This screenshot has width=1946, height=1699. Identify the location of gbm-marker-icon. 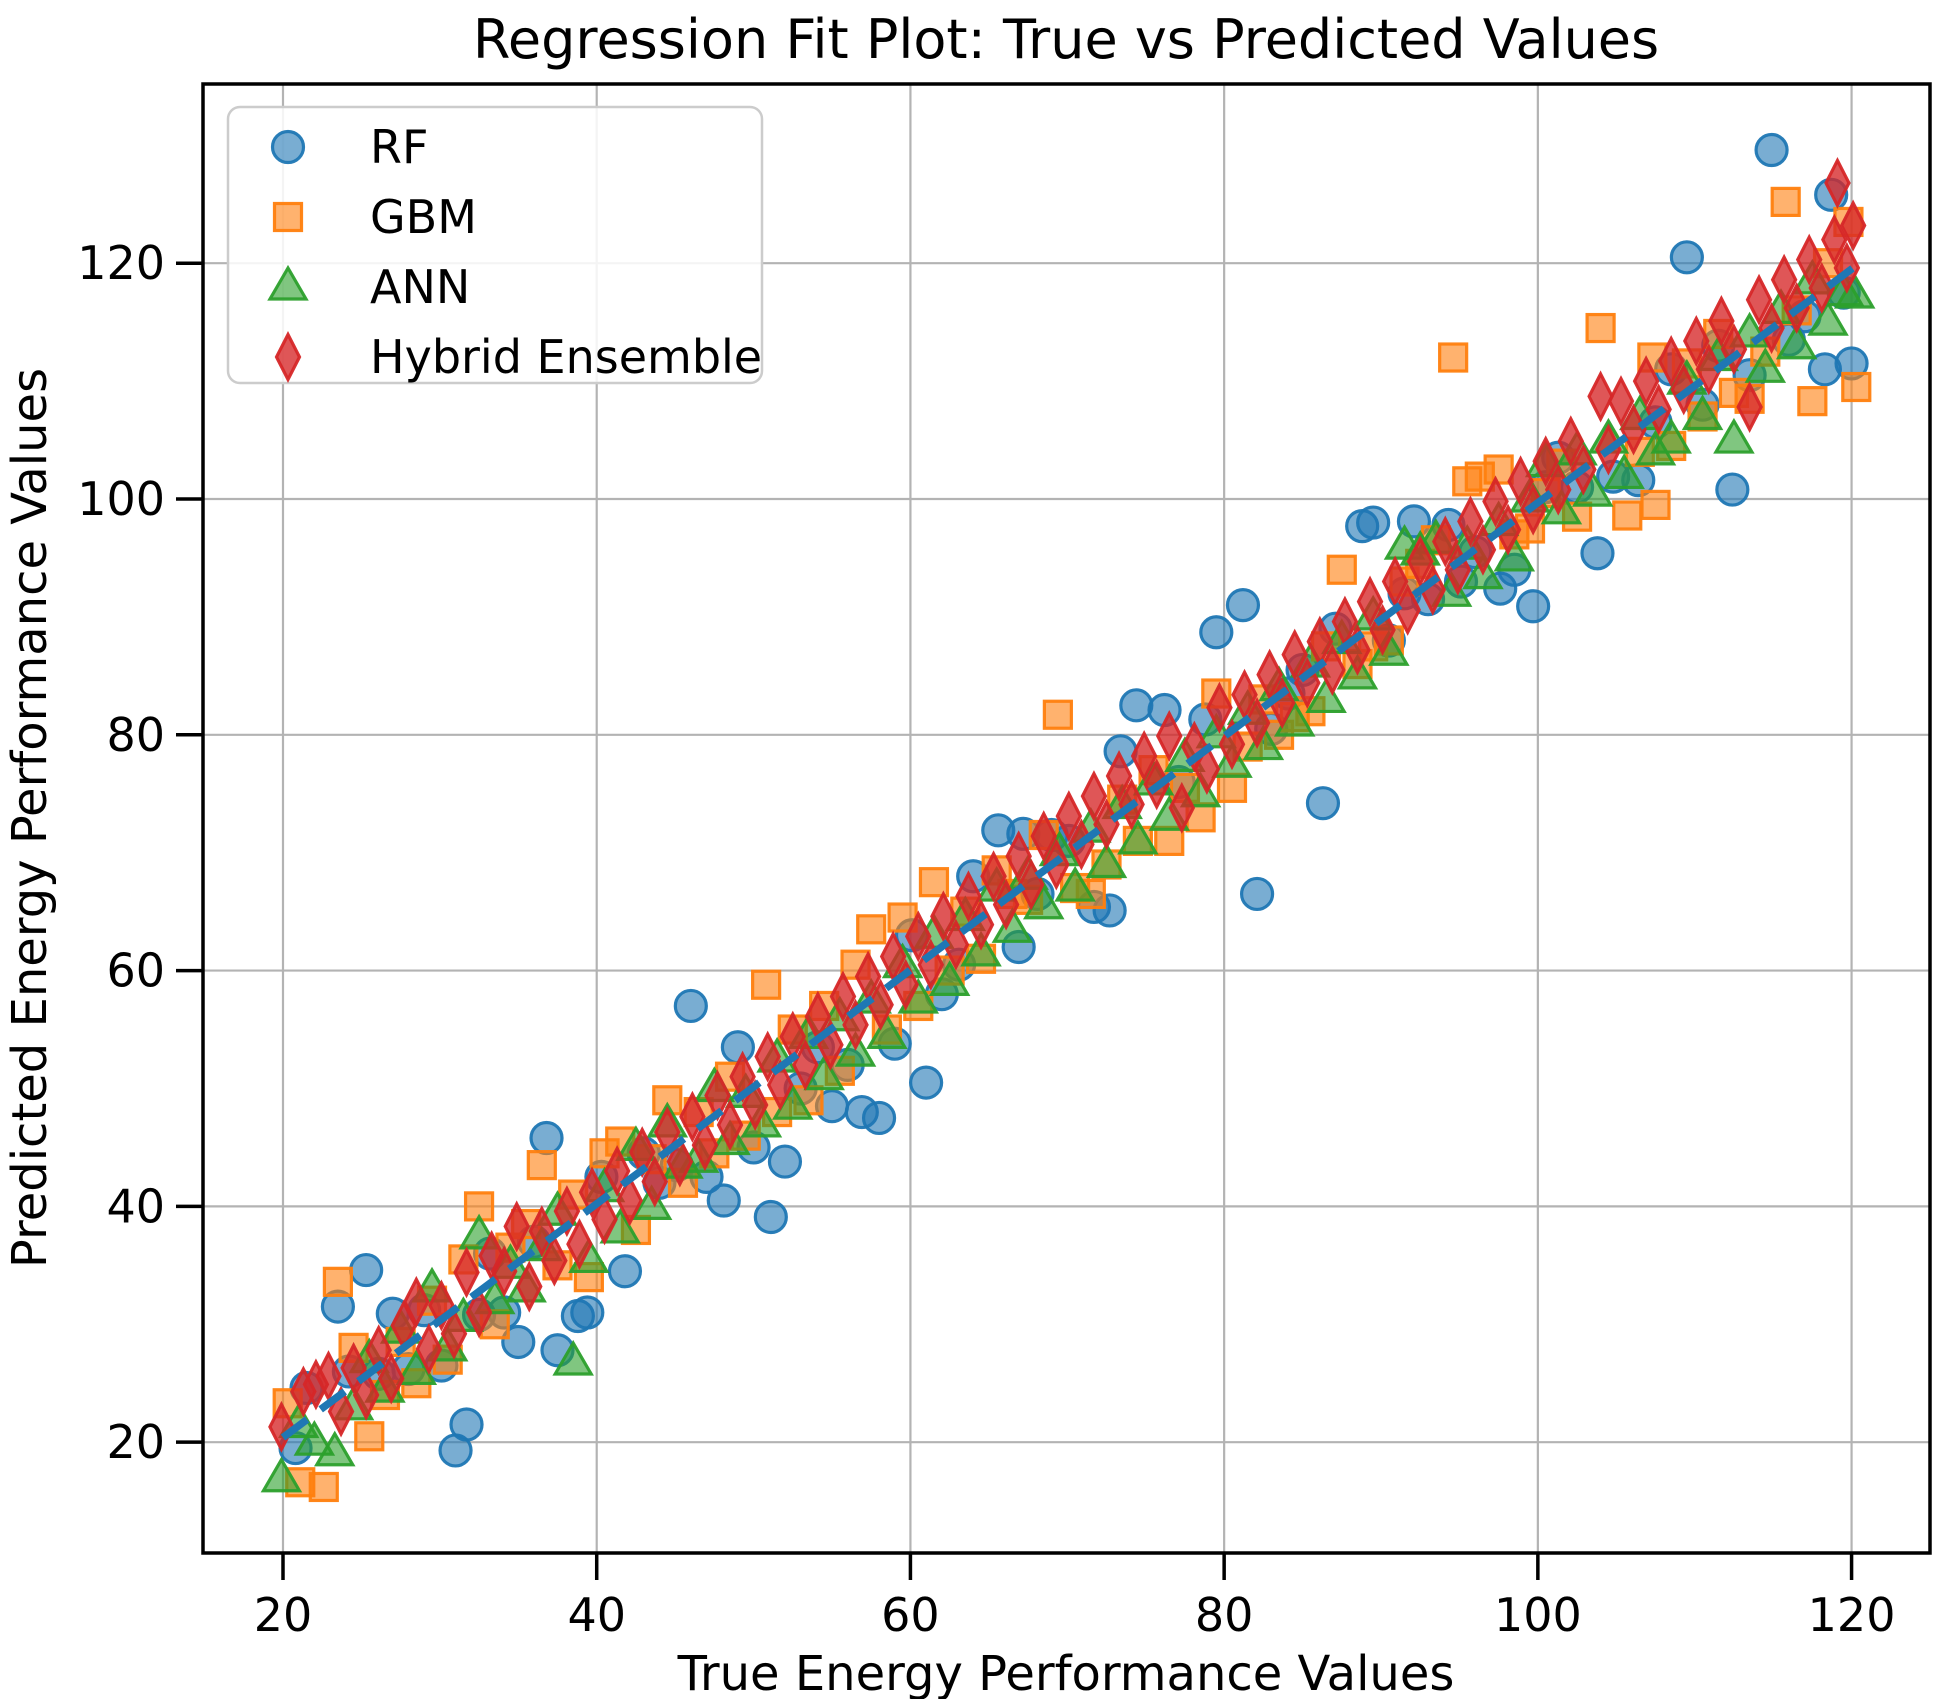
(288, 217).